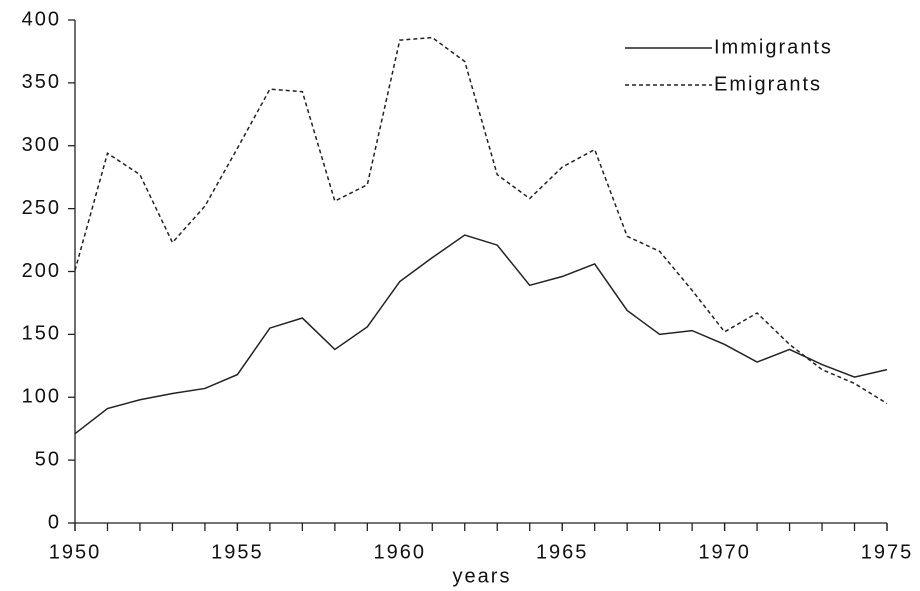  Describe the element at coordinates (41, 397) in the screenshot. I see `y-tick-label: 100` at that location.